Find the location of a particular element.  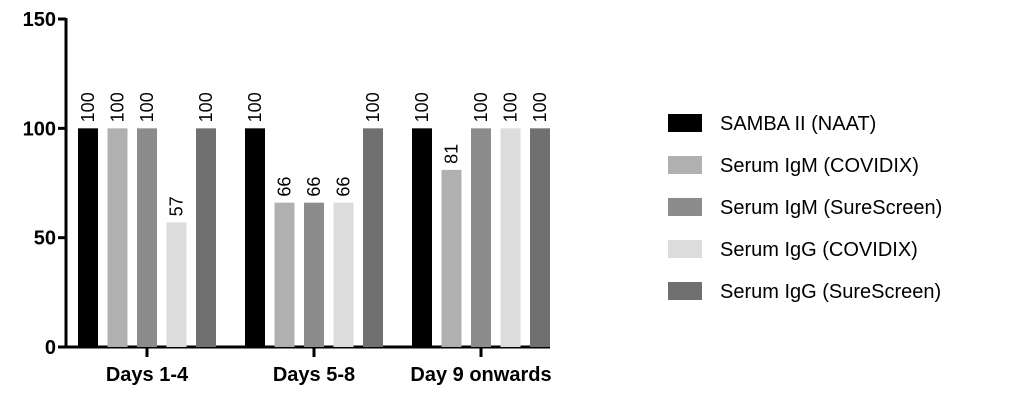

legend-label: Serum IgM (COVIDIX) is located at coordinates (819, 166).